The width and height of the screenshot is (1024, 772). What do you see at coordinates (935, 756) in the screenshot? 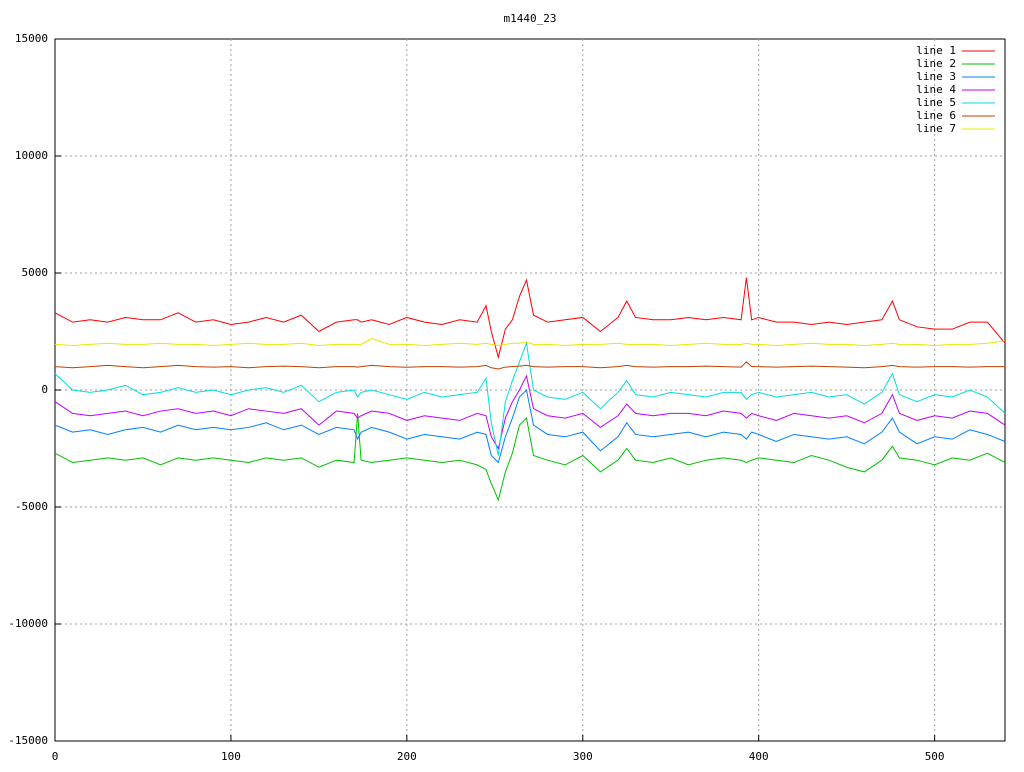
I see `x-tick-label: 500` at bounding box center [935, 756].